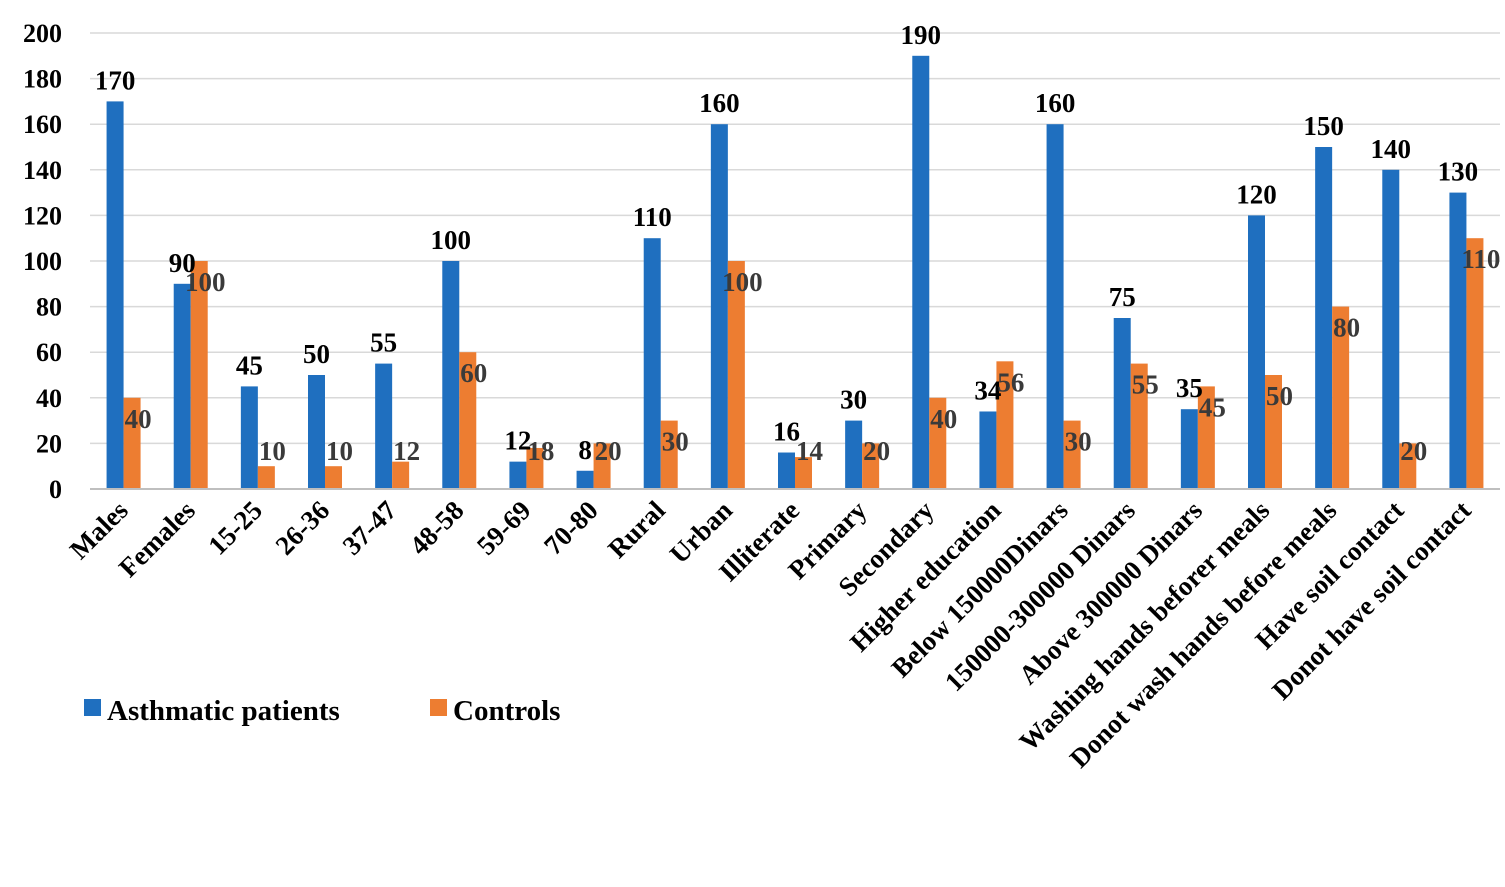  What do you see at coordinates (786, 432) in the screenshot?
I see `data-label-asthmatic: 16` at bounding box center [786, 432].